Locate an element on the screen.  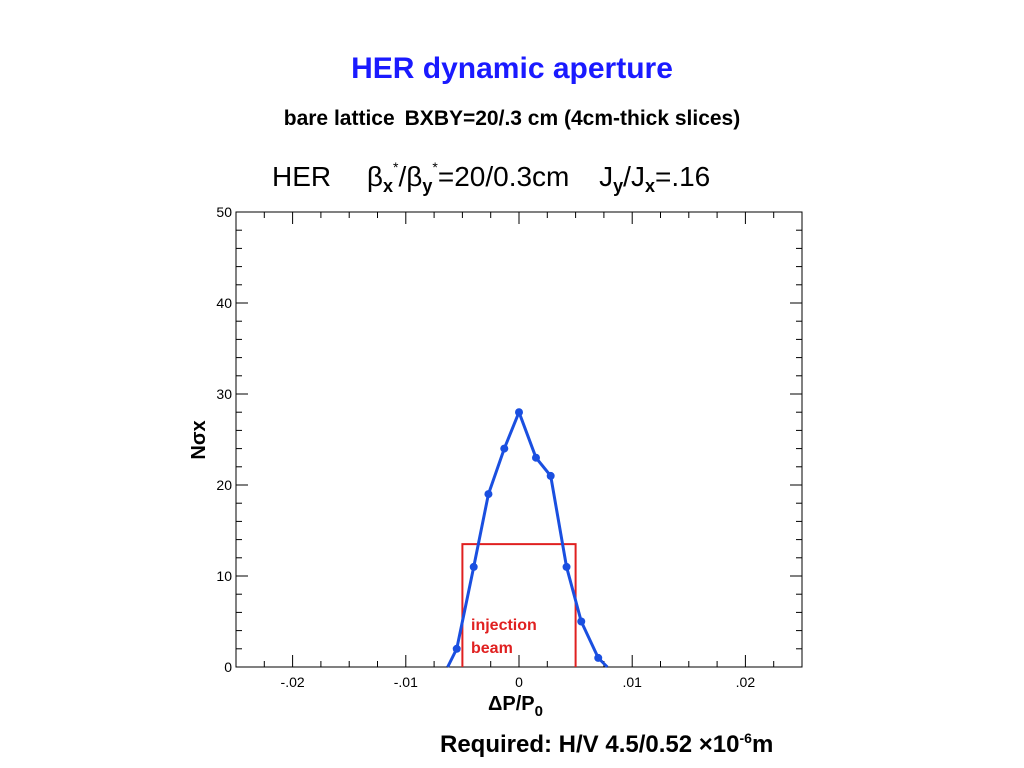
series-line is located at coordinates (527, 538).